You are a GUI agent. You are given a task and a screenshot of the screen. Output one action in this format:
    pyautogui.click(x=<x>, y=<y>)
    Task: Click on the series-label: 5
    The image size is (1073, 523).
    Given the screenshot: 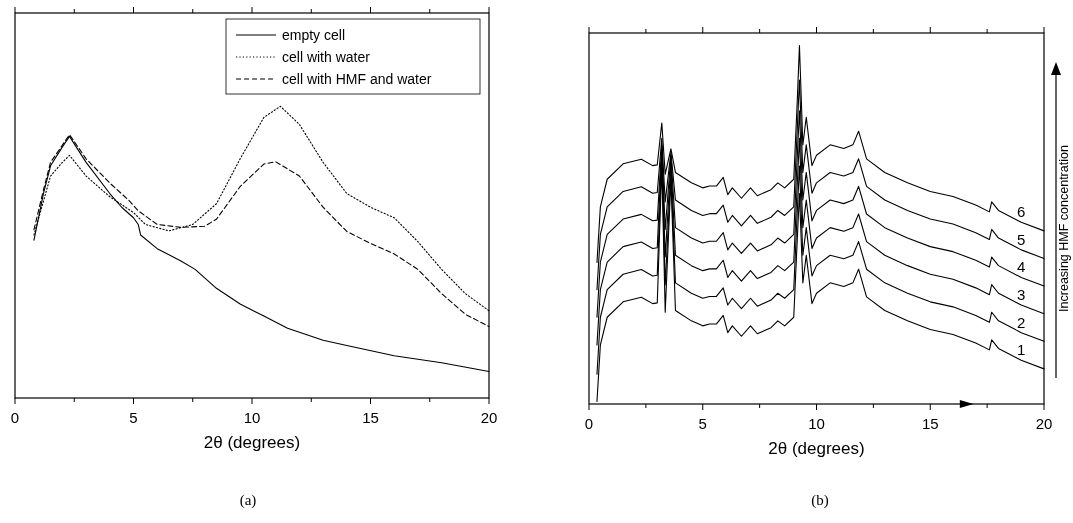 What is the action you would take?
    pyautogui.click(x=1021, y=239)
    